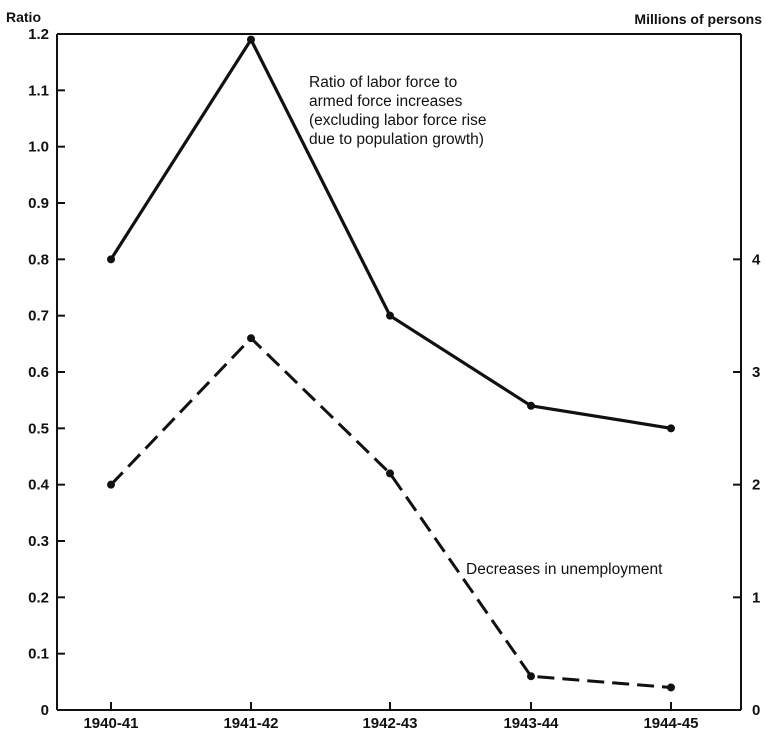 Image resolution: width=766 pixels, height=732 pixels. Describe the element at coordinates (756, 597) in the screenshot. I see `right-tick-label: 1` at that location.